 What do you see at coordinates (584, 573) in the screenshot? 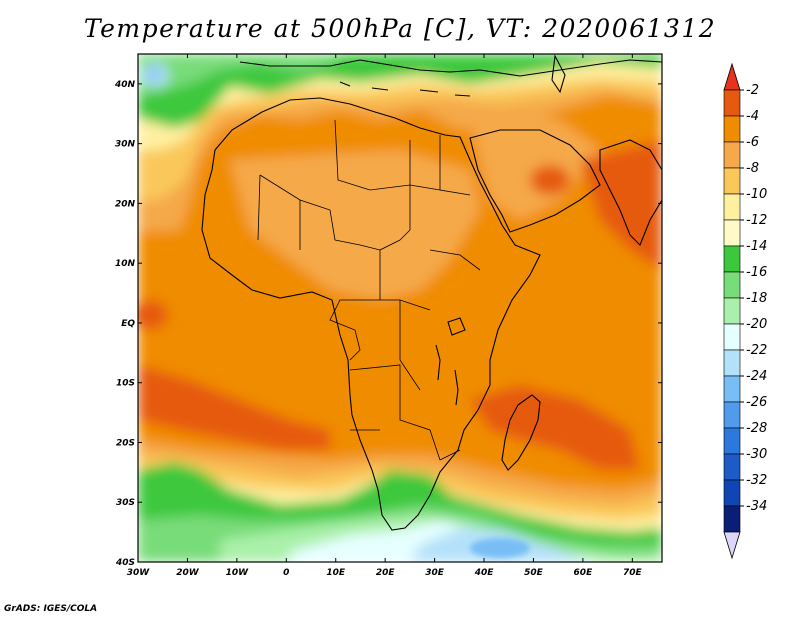
I see `lon-tick-label: 60E` at bounding box center [584, 573].